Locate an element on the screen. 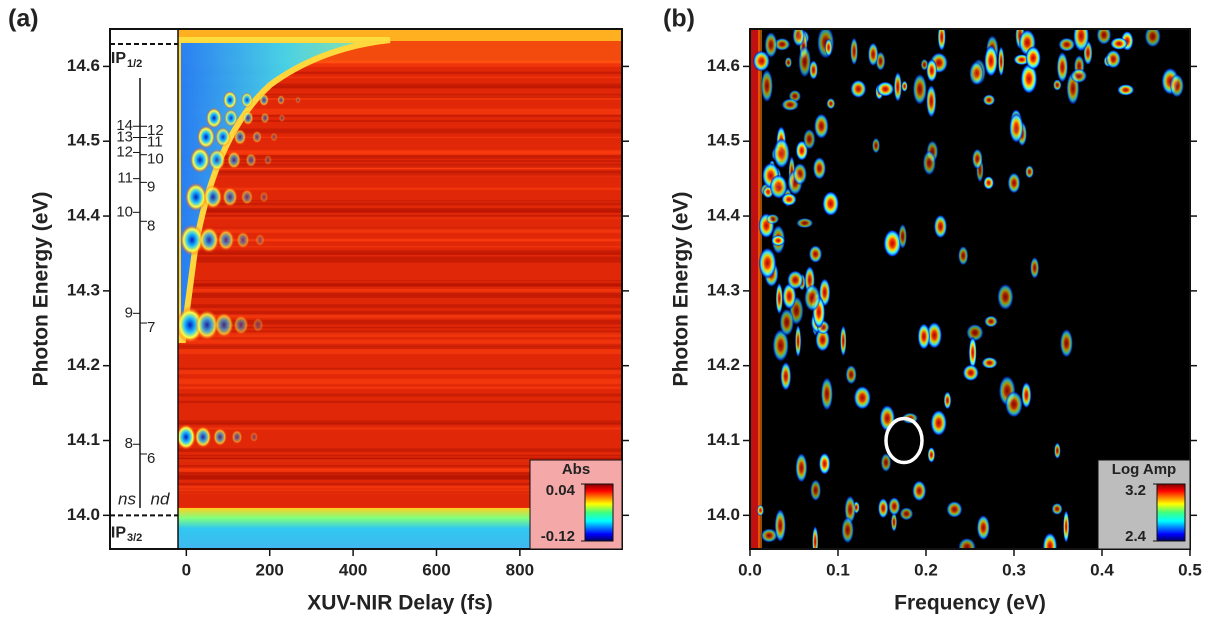 Image resolution: width=1213 pixels, height=619 pixels. colorbar-tick-label: -0.12 is located at coordinates (558, 536).